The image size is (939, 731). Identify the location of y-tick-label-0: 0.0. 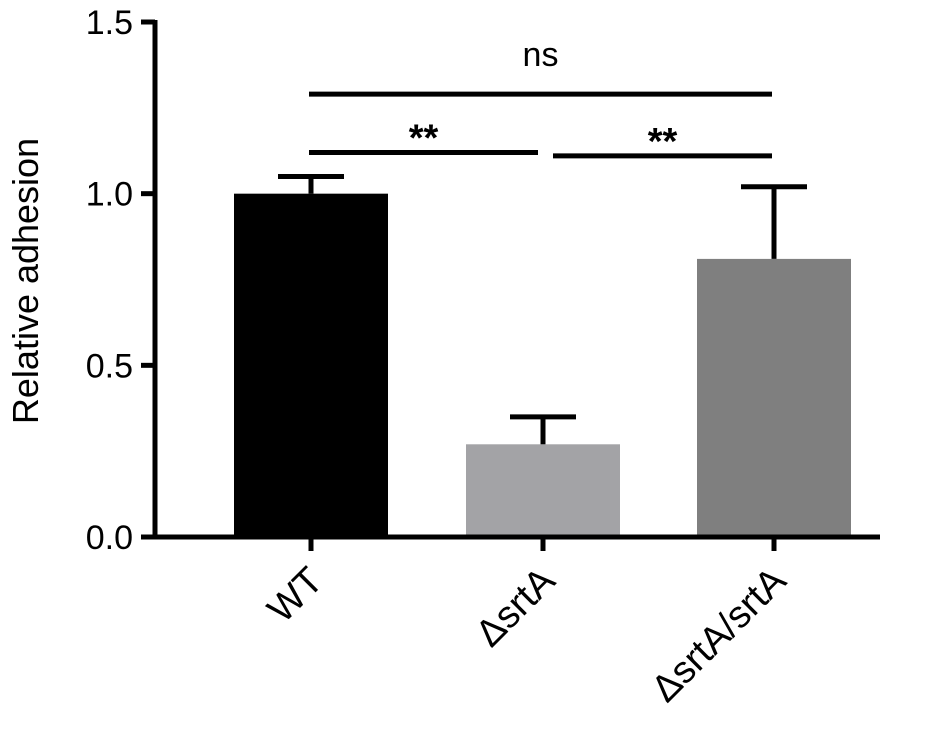
(109, 538).